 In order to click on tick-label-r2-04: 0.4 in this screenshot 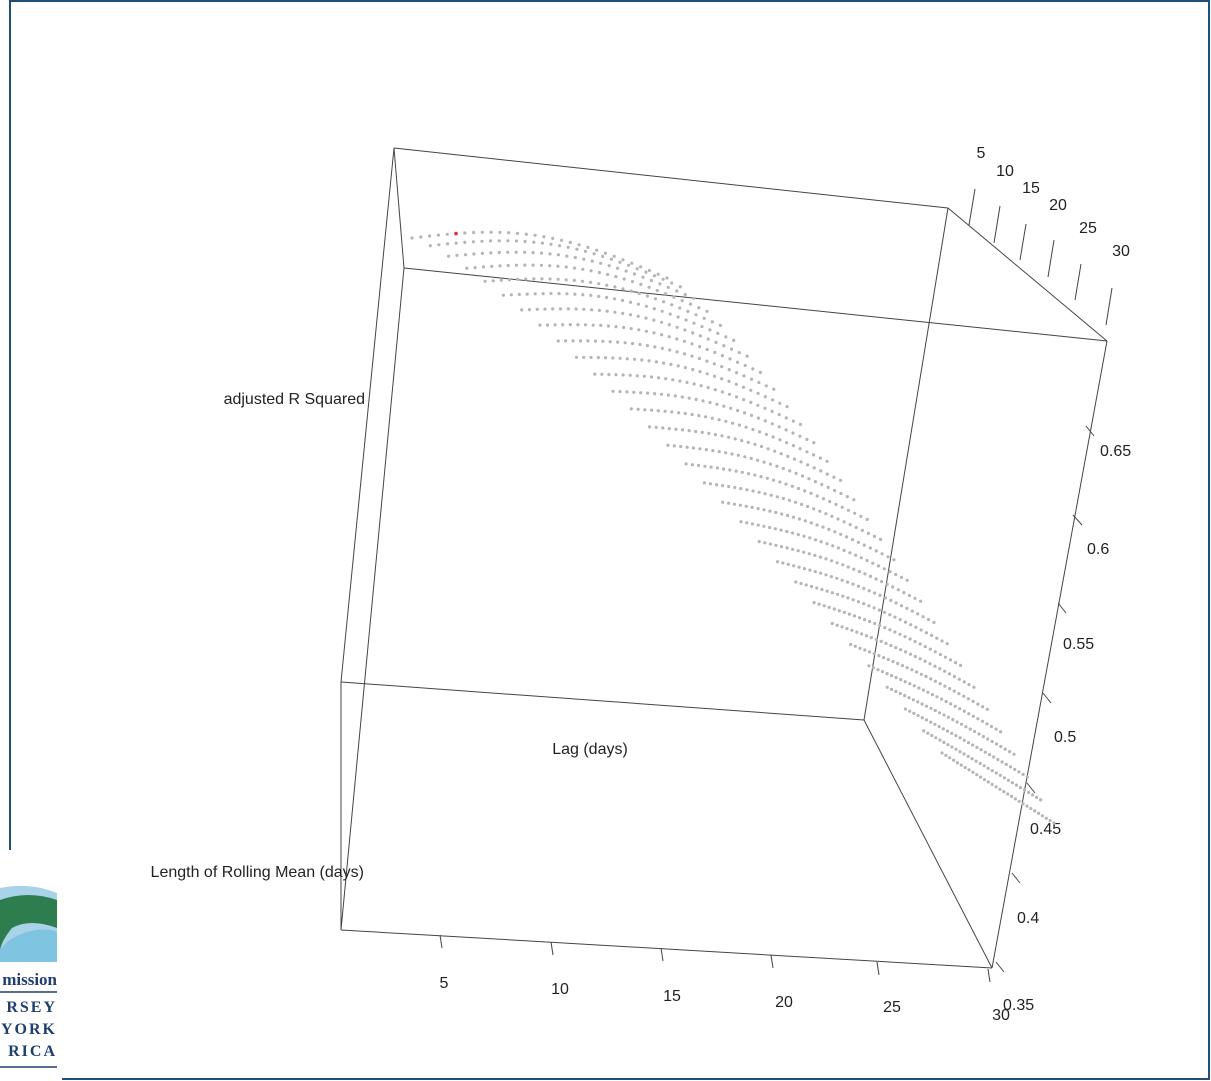, I will do `click(1028, 918)`.